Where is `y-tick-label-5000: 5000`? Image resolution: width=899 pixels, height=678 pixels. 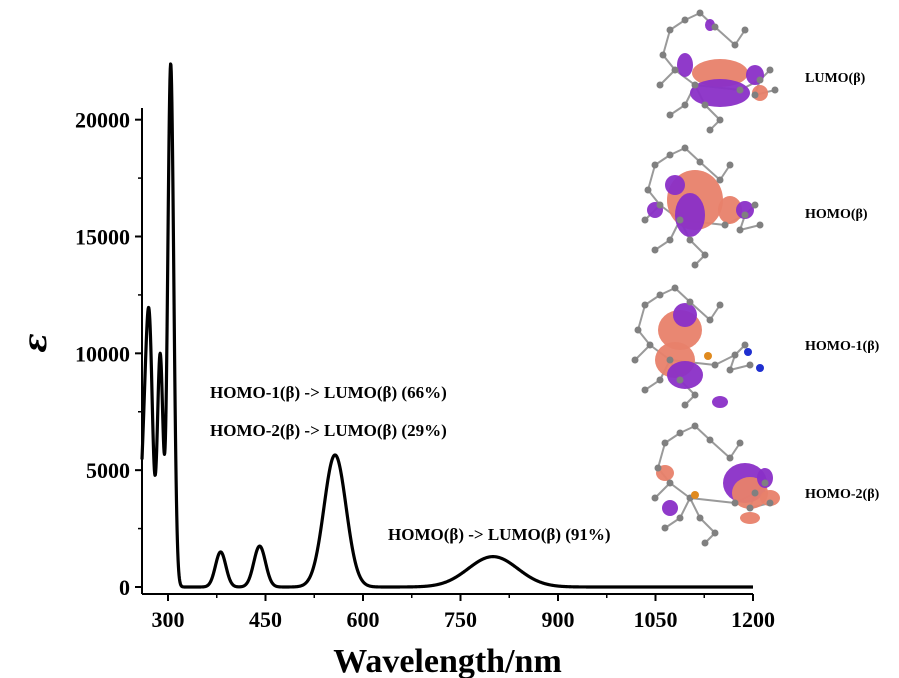
y-tick-label-5000: 5000 is located at coordinates (108, 470).